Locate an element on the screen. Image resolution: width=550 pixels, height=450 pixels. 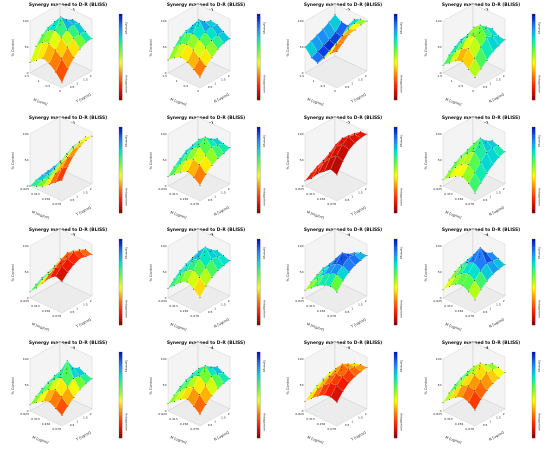
y-tick-label: 0.625 is located at coordinates (299, 189).